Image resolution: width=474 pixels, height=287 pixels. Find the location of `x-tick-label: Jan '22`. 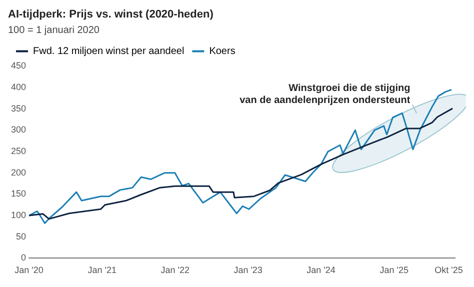

x-tick-label: Jan '22 is located at coordinates (175, 270).